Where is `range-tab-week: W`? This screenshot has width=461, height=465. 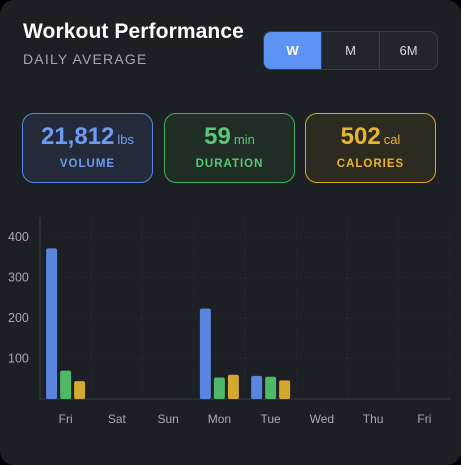 range-tab-week: W is located at coordinates (292, 50).